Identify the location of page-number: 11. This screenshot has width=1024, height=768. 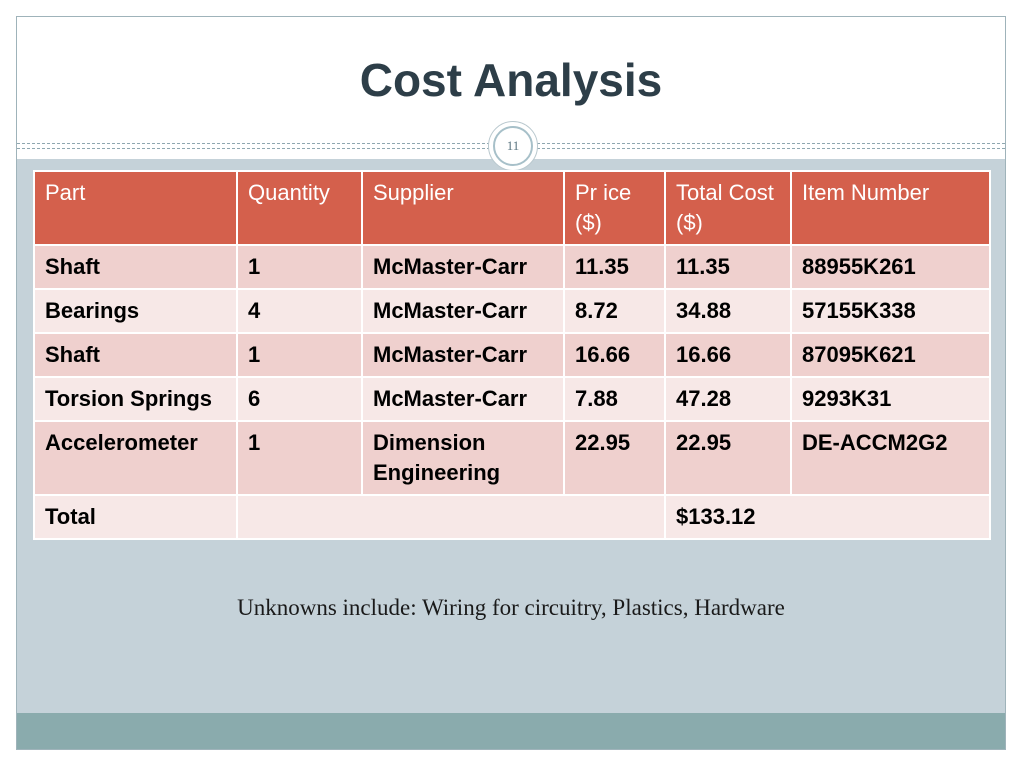
(513, 146).